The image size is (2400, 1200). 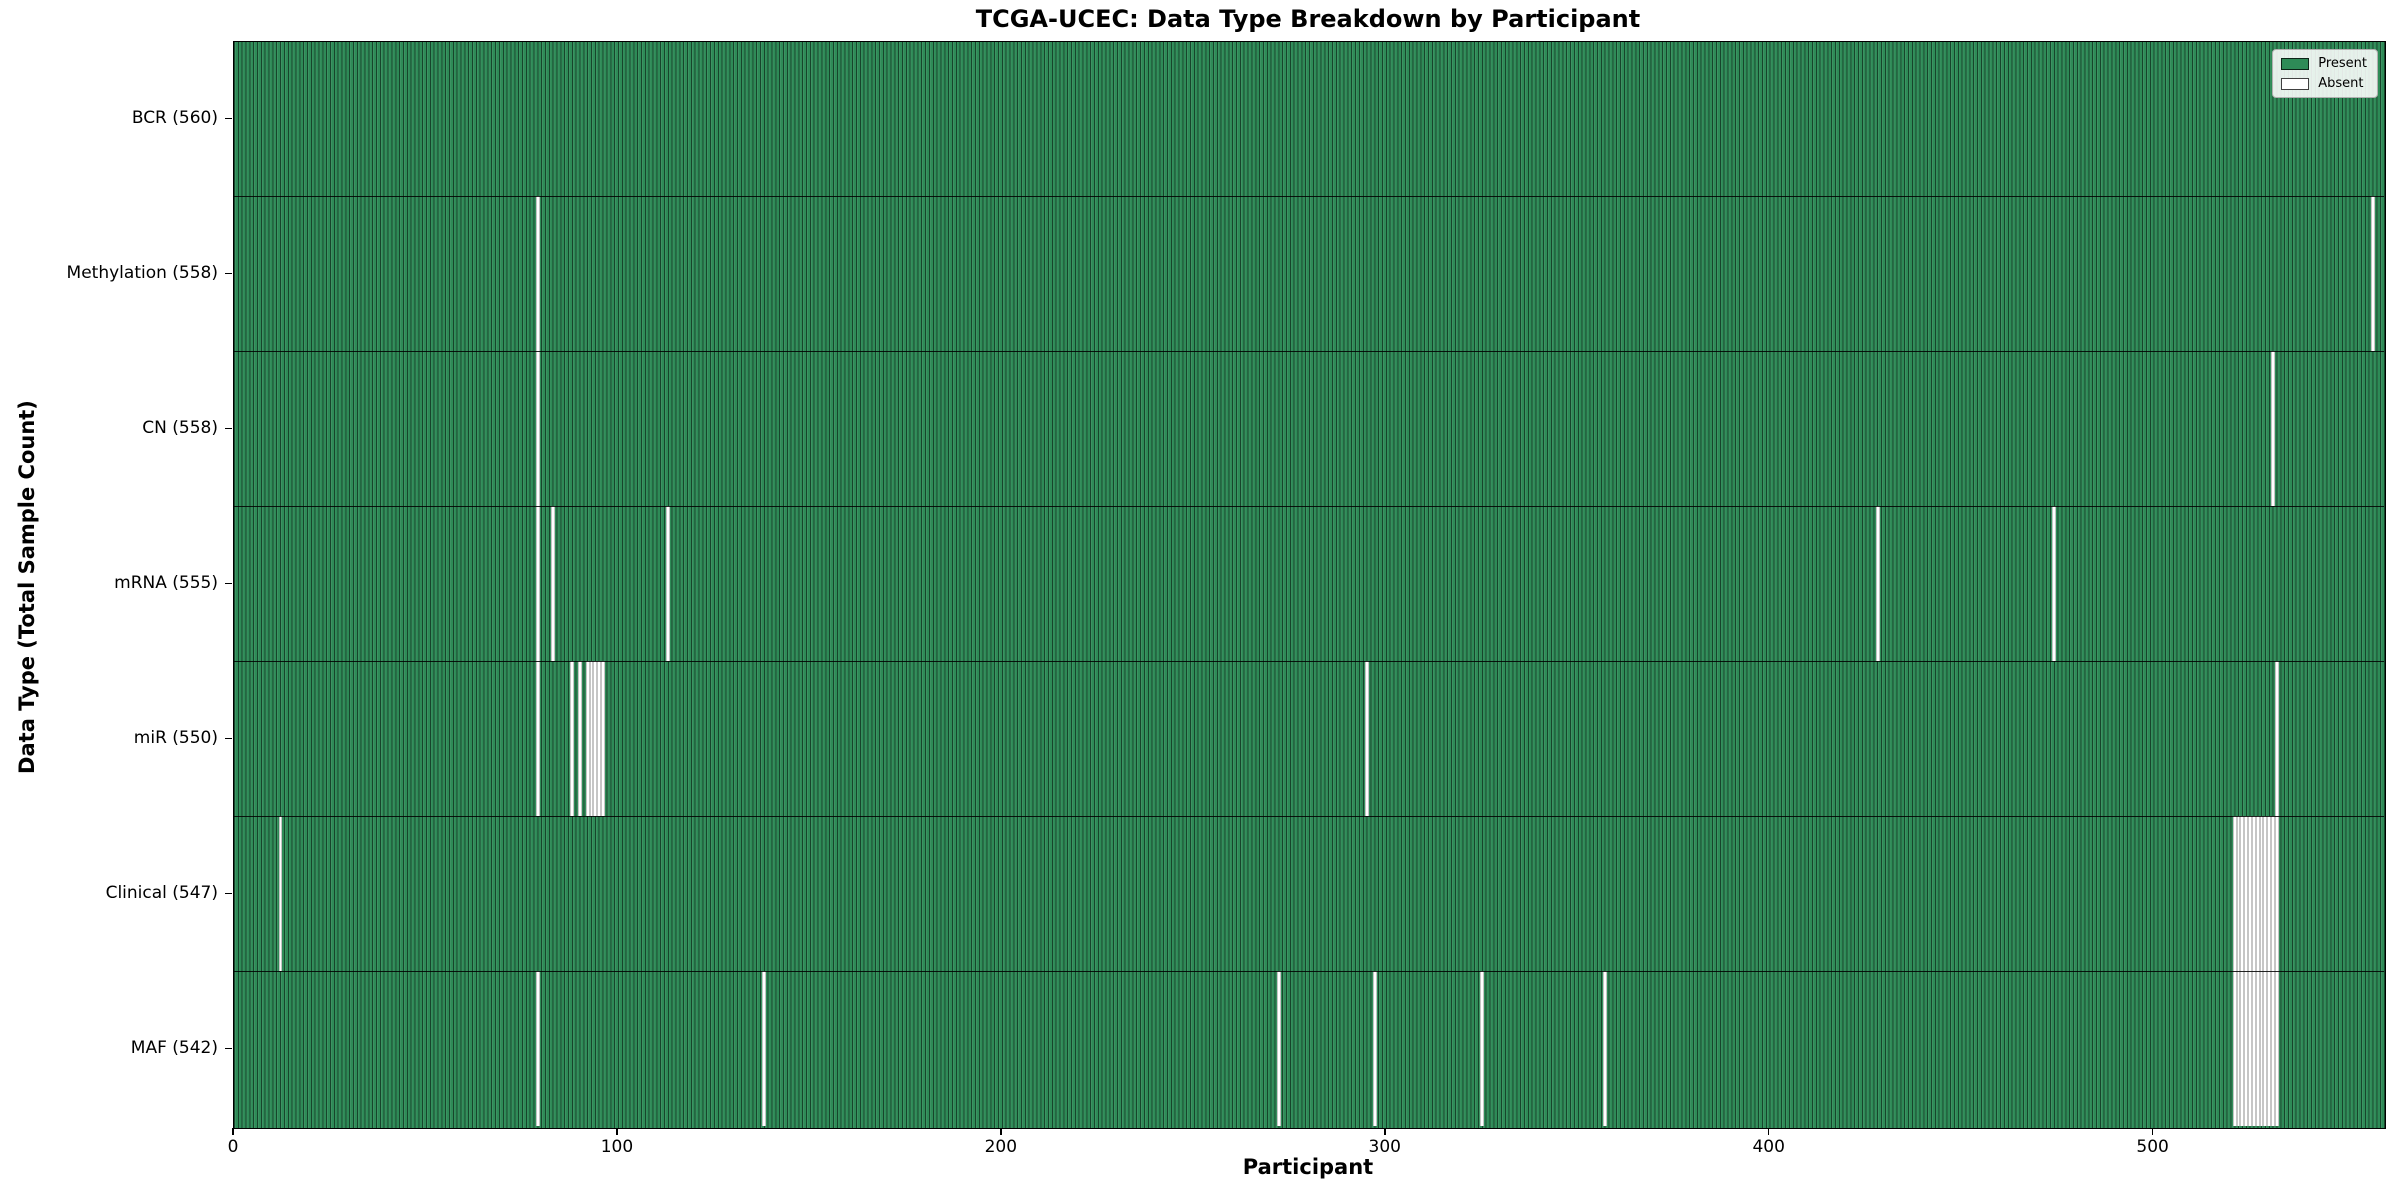 What do you see at coordinates (617, 1146) in the screenshot?
I see `x-tick-label: 100` at bounding box center [617, 1146].